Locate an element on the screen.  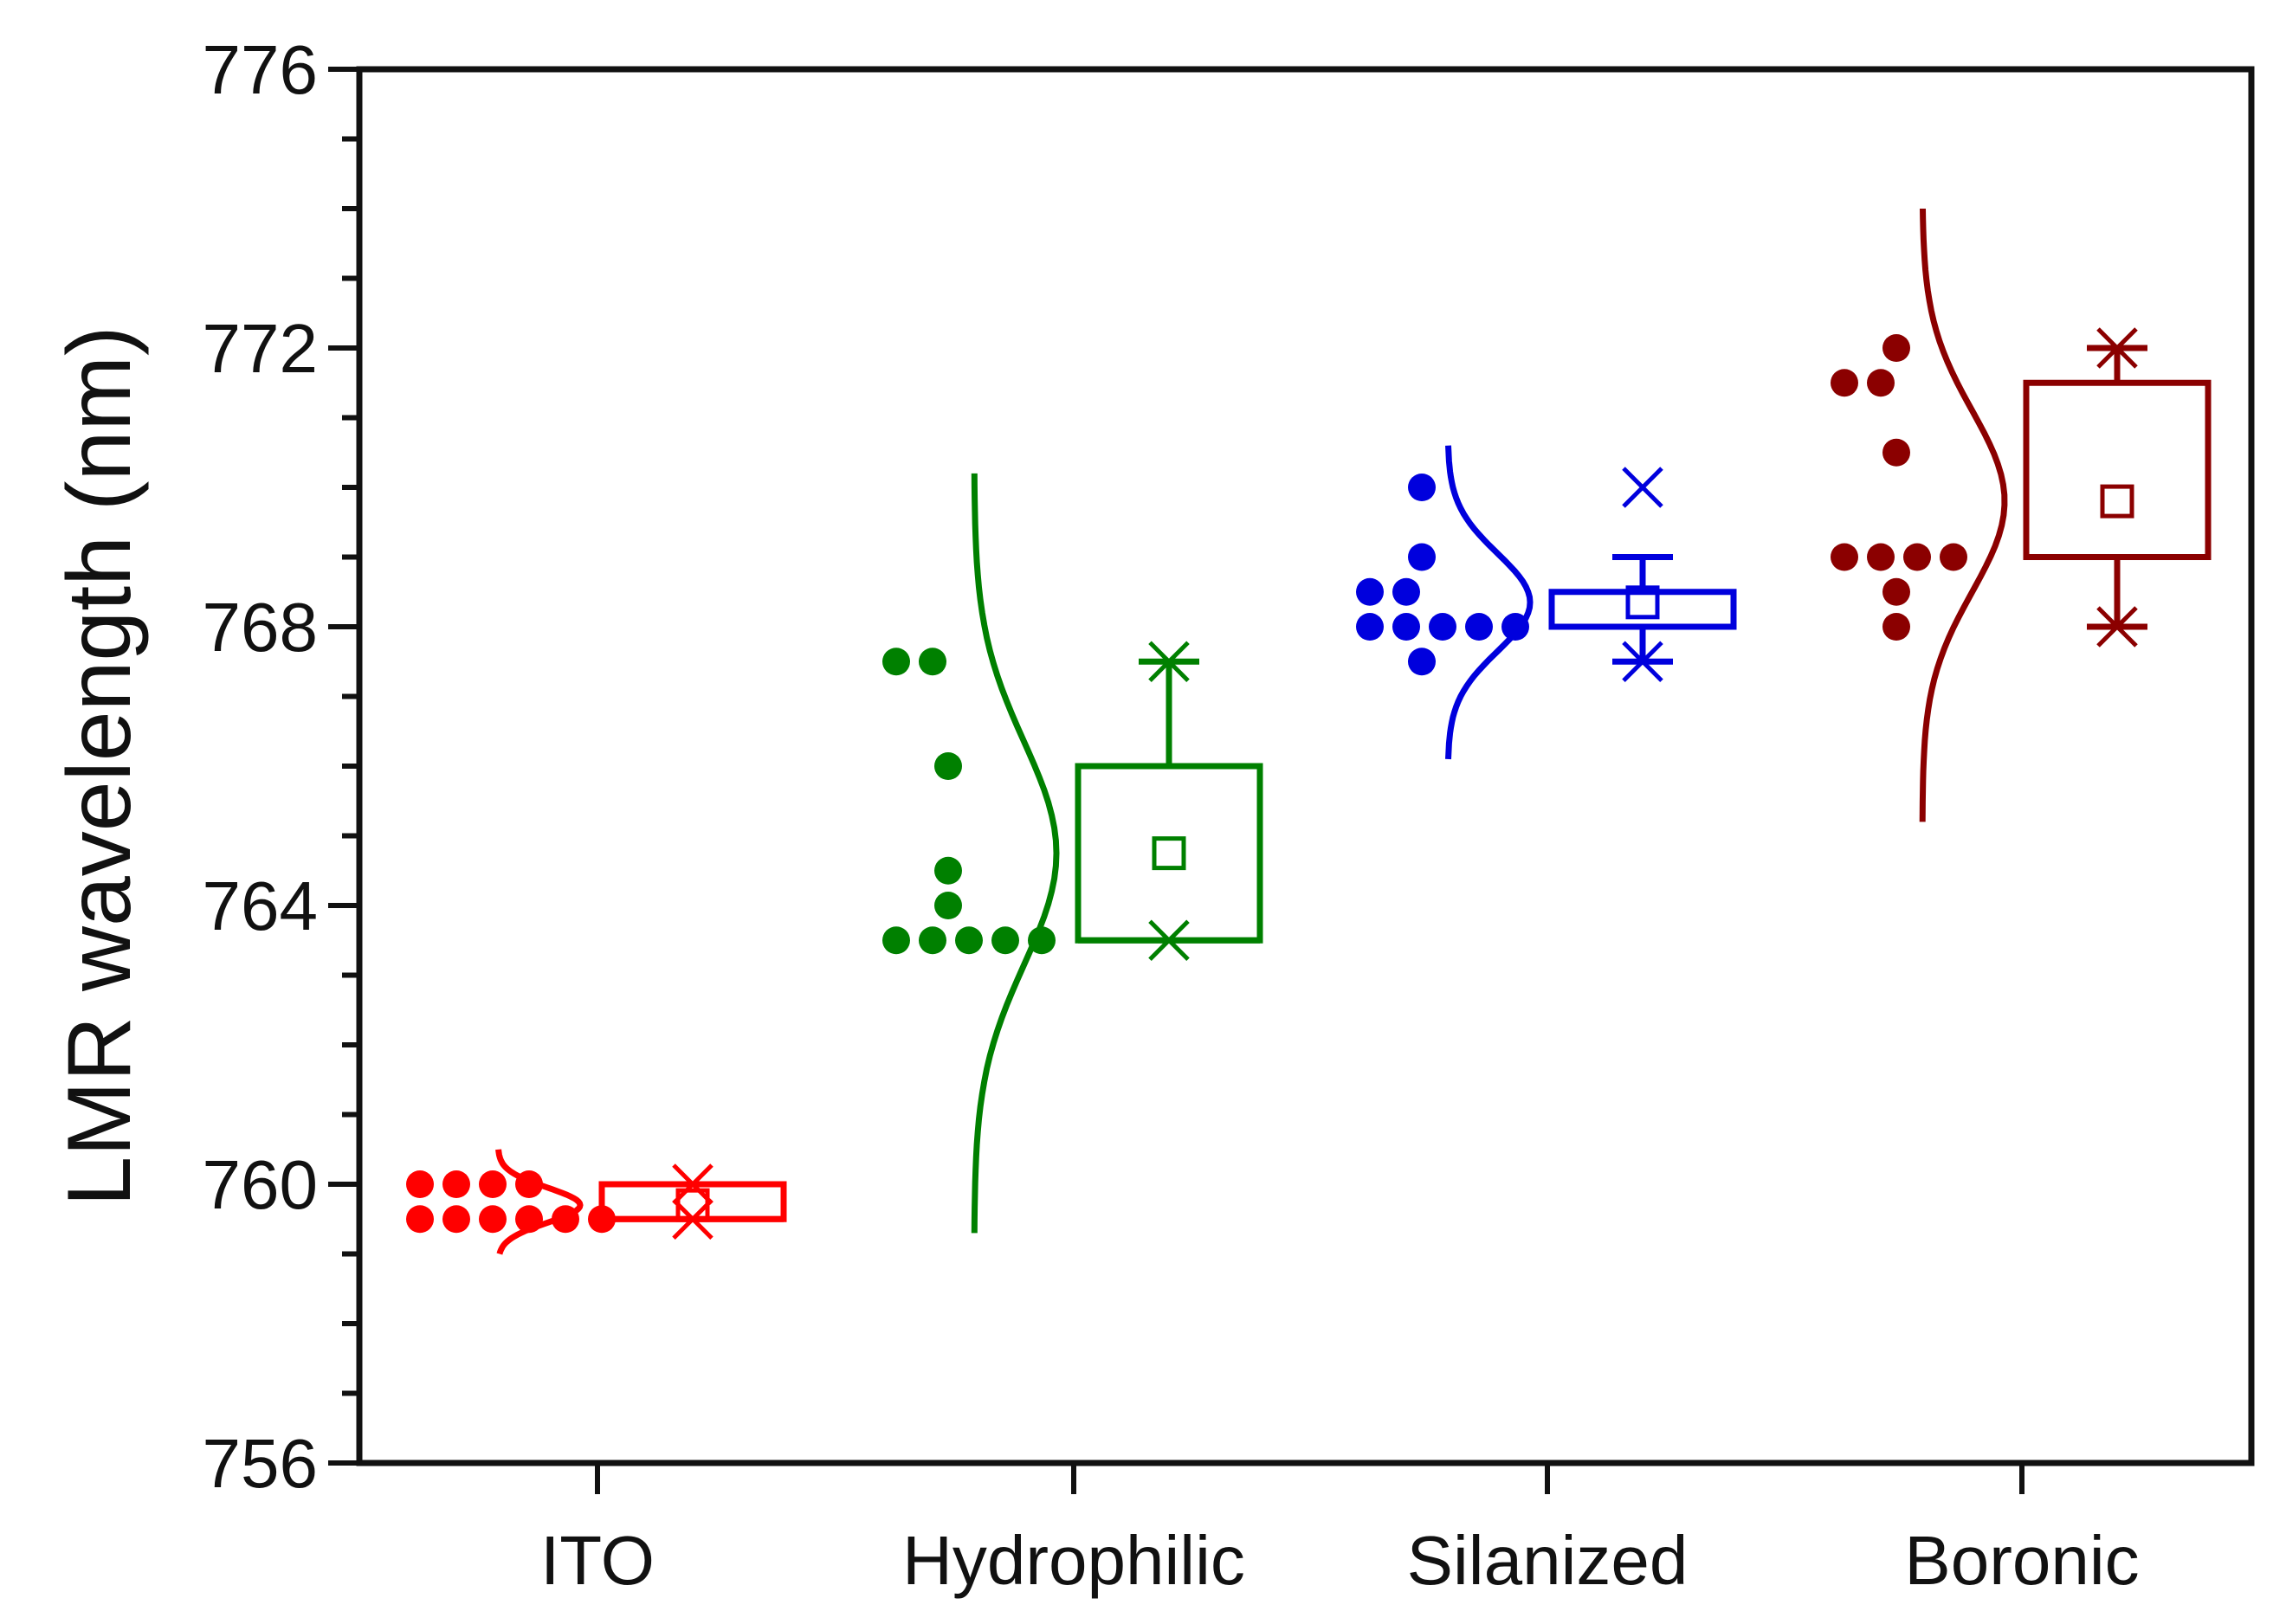
y-tick-label: 772 is located at coordinates (261, 348).